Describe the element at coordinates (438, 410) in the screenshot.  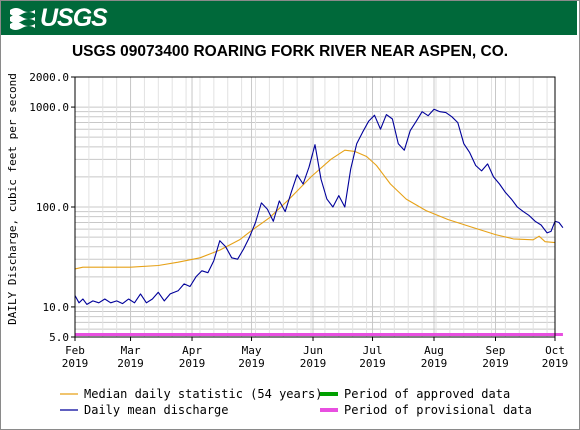
I see `legend-label: Period of provisional data` at that location.